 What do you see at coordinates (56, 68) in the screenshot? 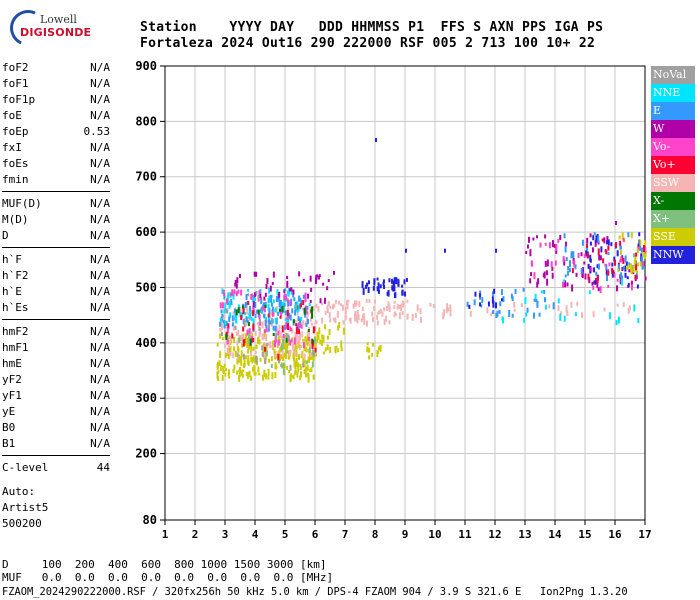
I see `param-row: foF2 N/A` at bounding box center [56, 68].